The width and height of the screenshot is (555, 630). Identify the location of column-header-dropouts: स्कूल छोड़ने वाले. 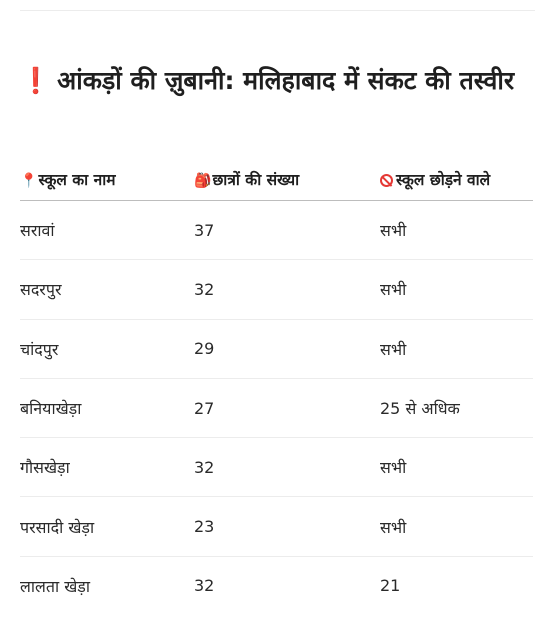
(456, 179).